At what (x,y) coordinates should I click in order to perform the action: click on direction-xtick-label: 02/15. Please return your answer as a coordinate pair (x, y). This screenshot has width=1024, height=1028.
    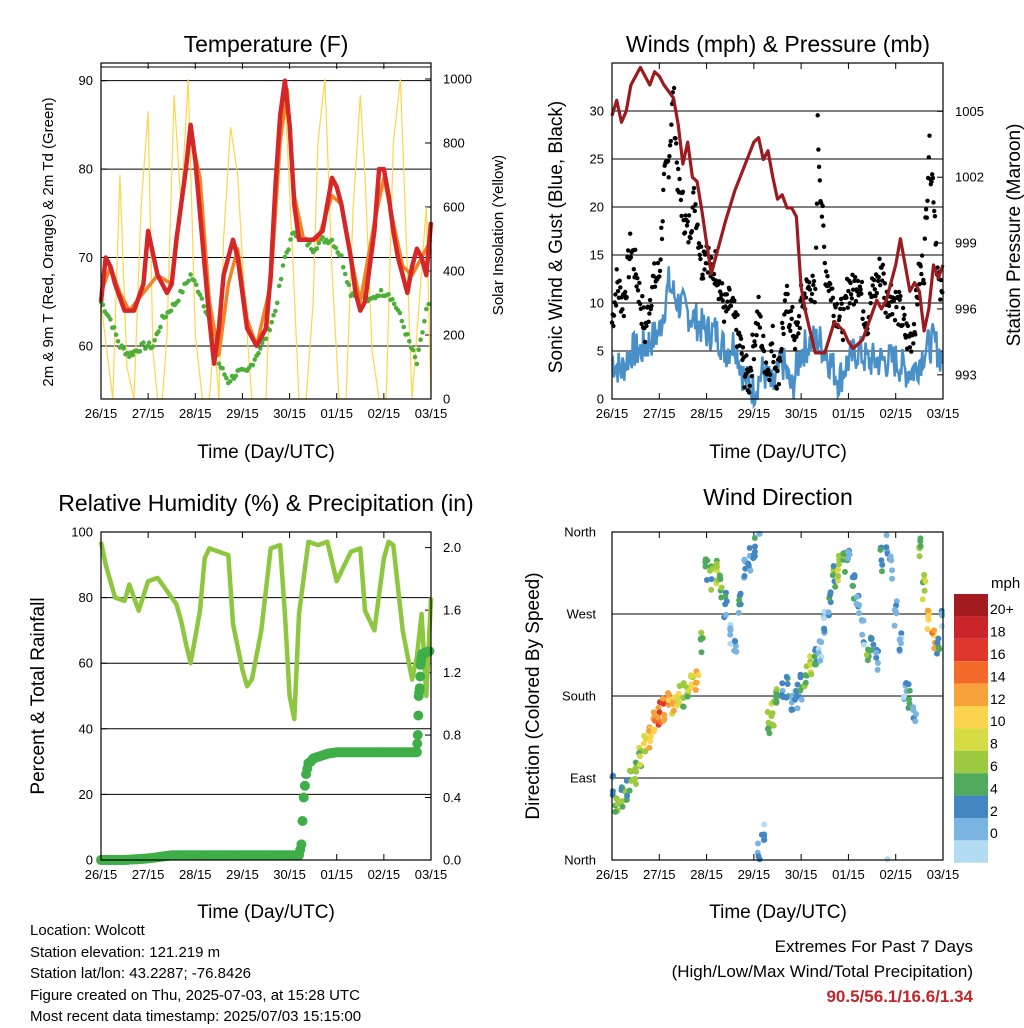
    Looking at the image, I should click on (895, 874).